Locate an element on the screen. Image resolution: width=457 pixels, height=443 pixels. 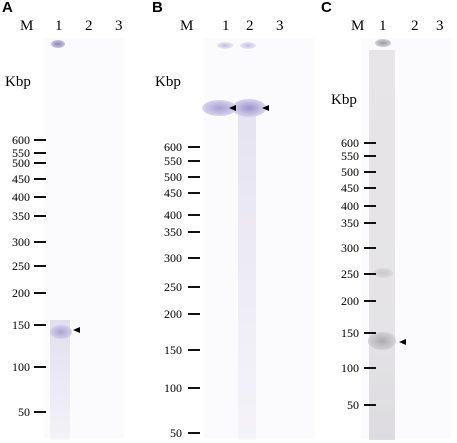
panel-letter: C is located at coordinates (326, 8).